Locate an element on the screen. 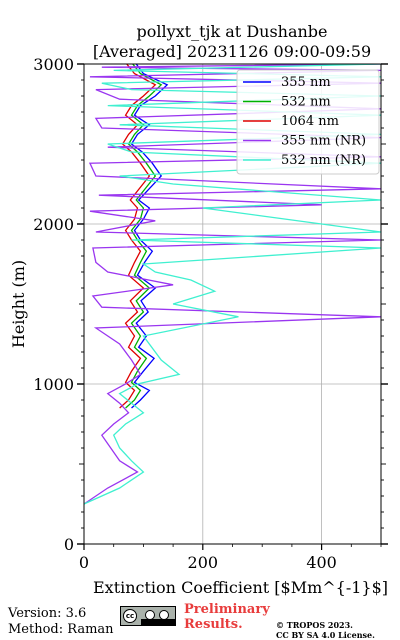 Image resolution: width=400 pixels, height=640 pixels. y-tick-label: 2000 is located at coordinates (53, 224).